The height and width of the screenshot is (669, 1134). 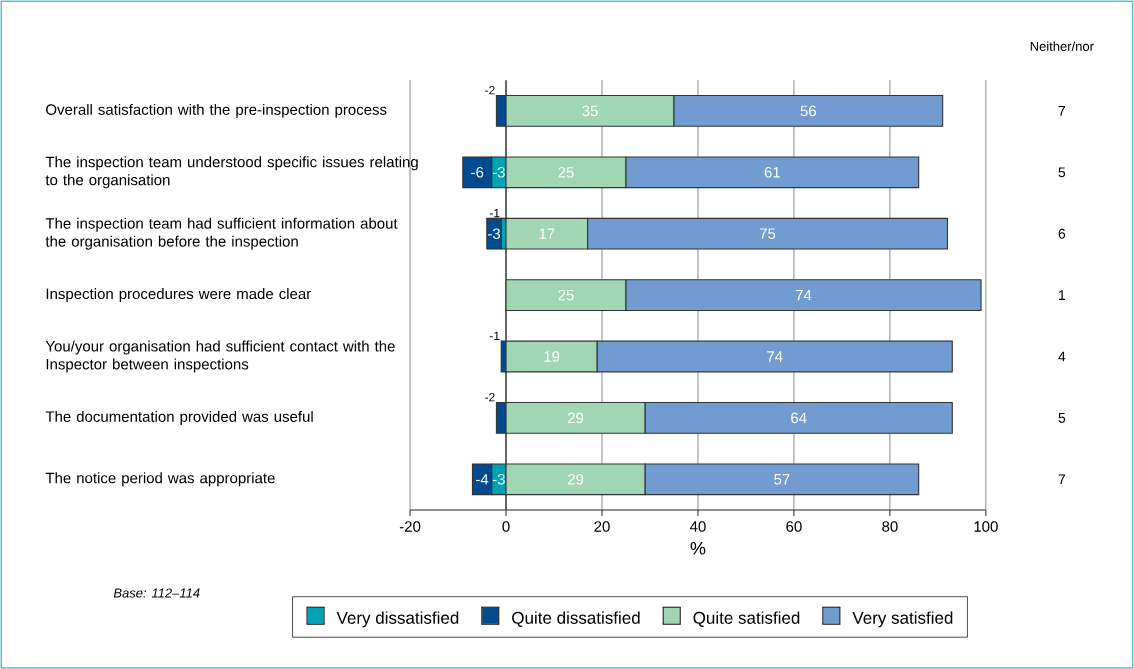 I want to click on x-tick-label: 100, so click(x=986, y=526).